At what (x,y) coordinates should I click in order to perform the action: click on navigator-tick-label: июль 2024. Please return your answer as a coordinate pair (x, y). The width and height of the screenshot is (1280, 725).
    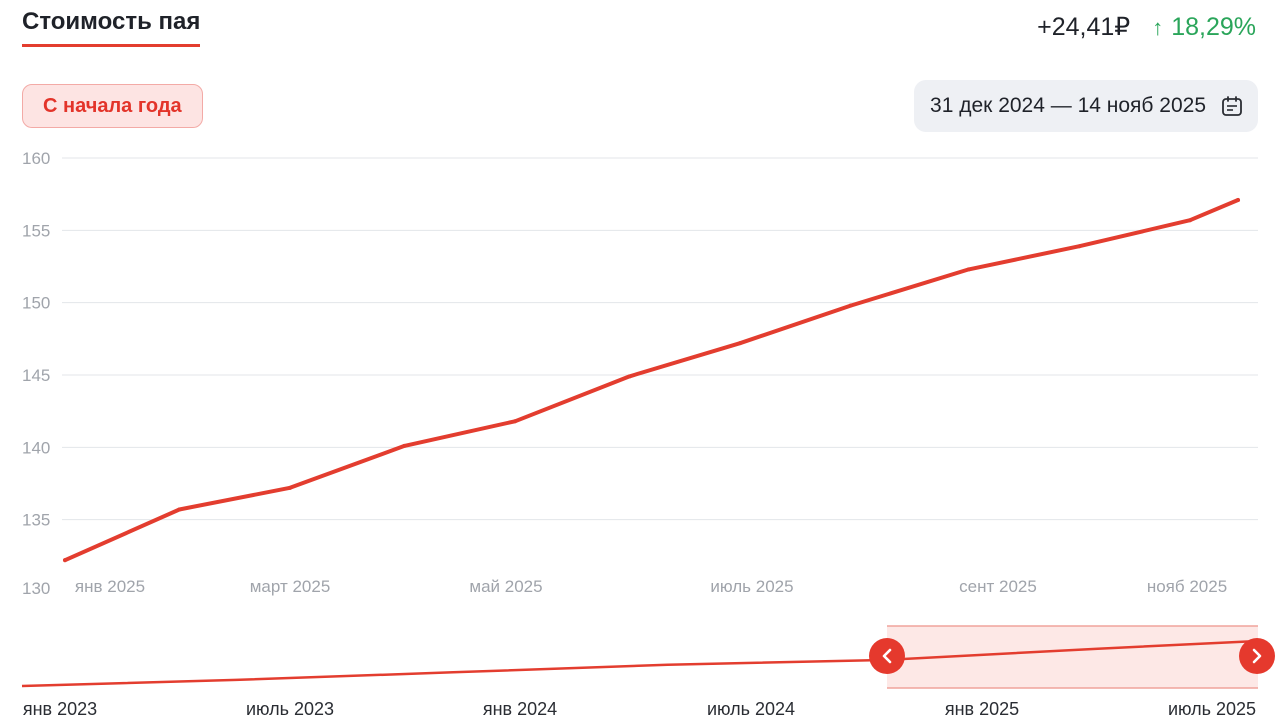
    Looking at the image, I should click on (751, 709).